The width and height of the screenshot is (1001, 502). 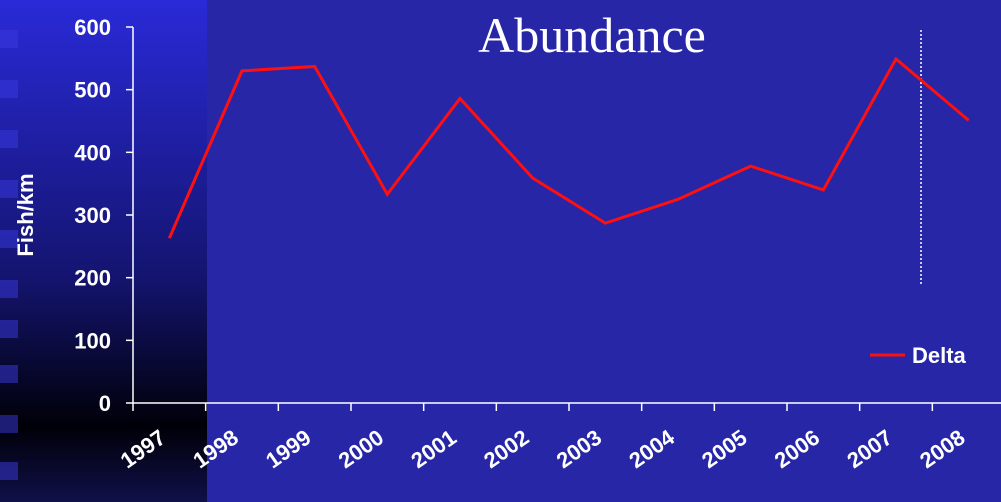 I want to click on y-tick-label: 600, so click(x=92, y=27).